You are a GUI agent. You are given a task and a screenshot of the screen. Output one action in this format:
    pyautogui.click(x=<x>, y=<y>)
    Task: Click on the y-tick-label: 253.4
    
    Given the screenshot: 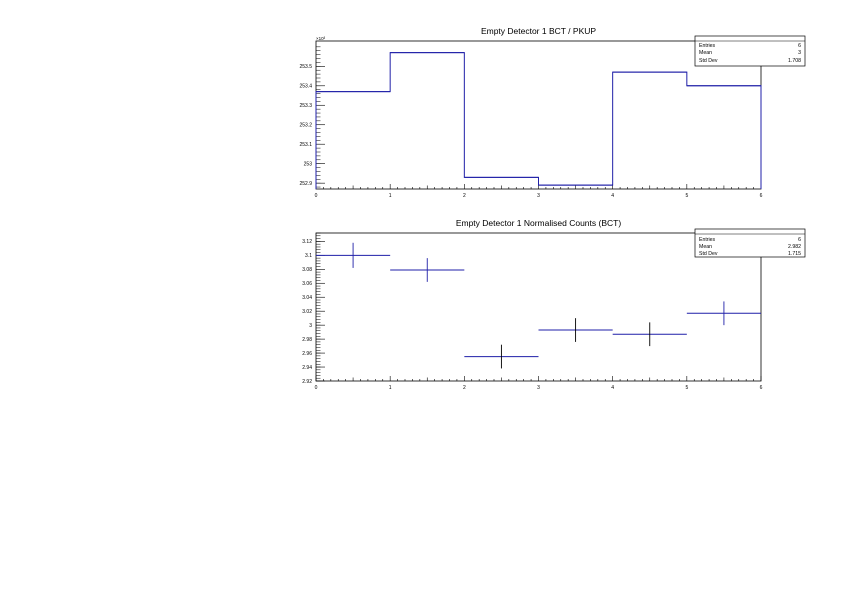 What is the action you would take?
    pyautogui.click(x=305, y=87)
    